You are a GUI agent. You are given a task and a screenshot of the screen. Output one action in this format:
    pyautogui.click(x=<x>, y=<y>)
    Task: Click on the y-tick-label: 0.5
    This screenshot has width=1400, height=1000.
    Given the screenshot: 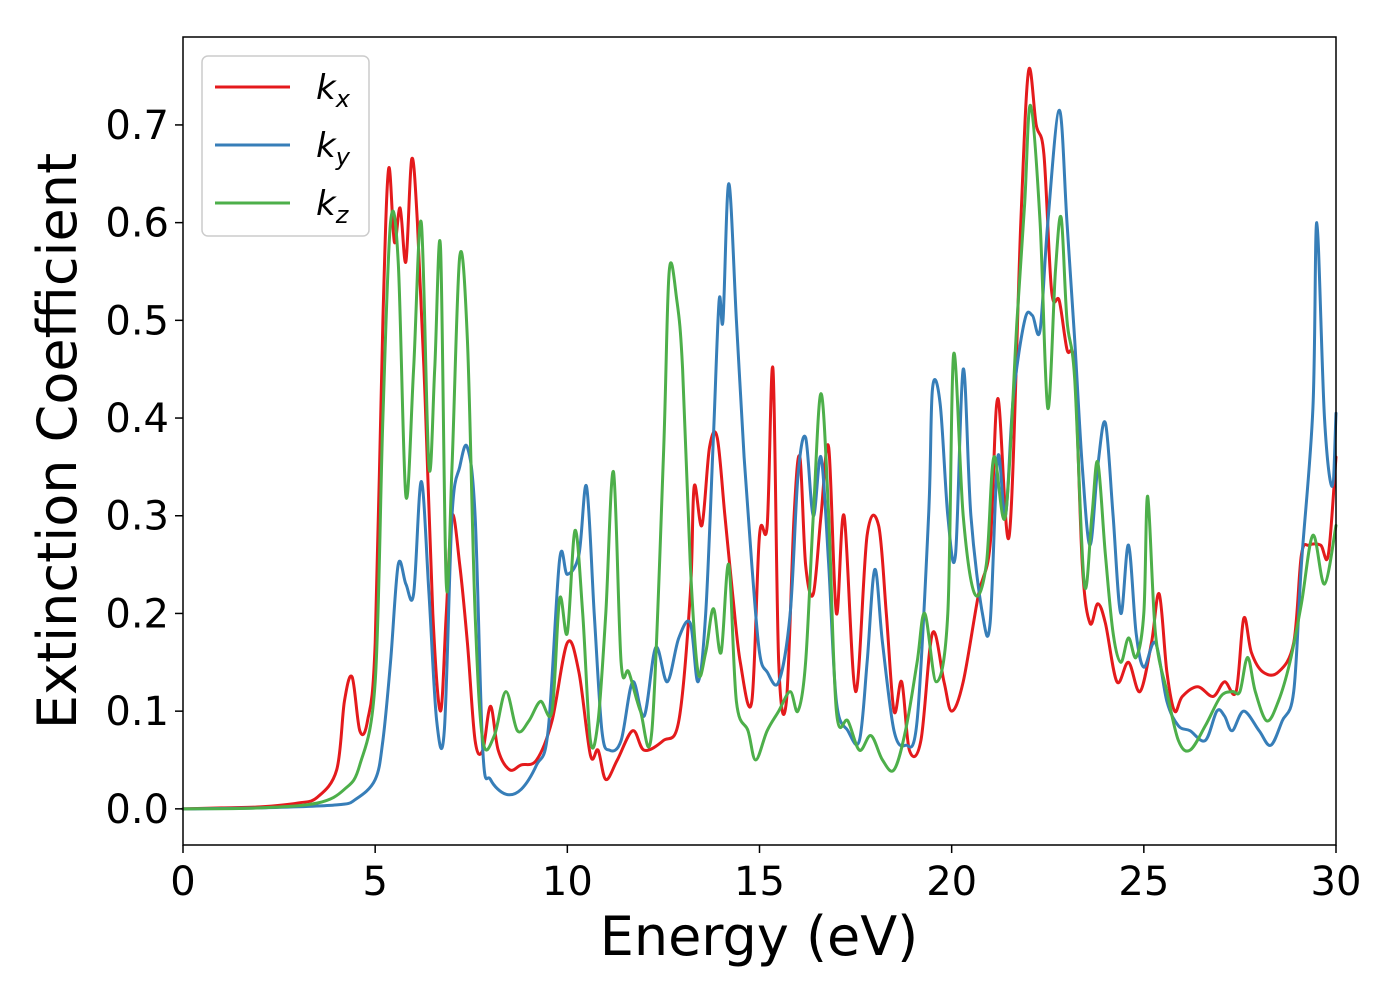 What is the action you would take?
    pyautogui.click(x=137, y=321)
    